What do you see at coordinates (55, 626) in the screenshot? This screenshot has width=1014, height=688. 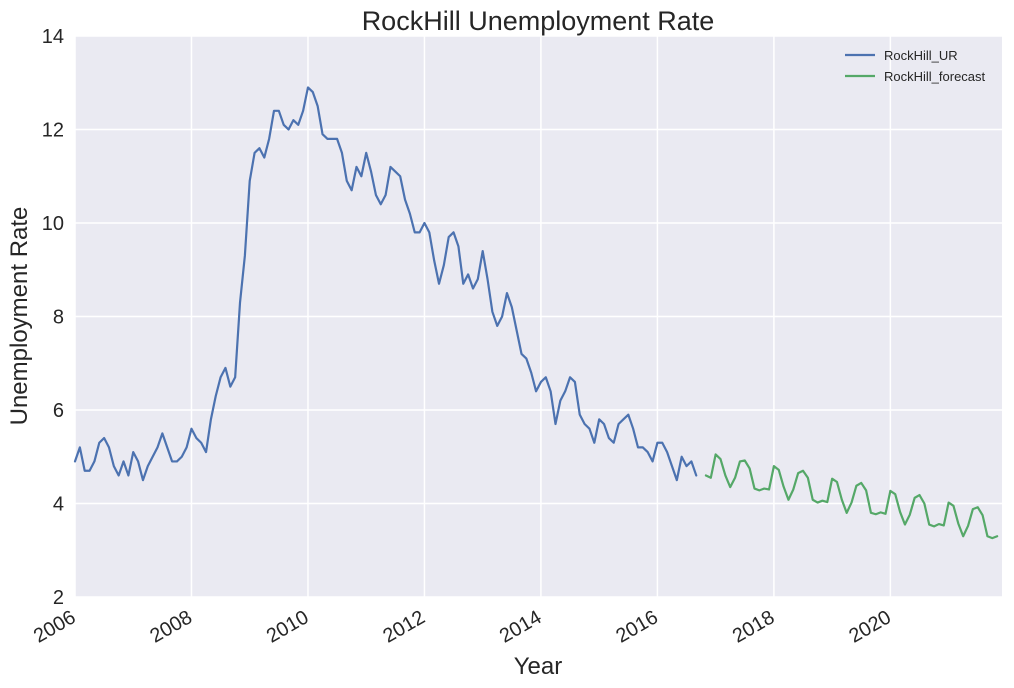 I see `x-tick-label: 2006` at bounding box center [55, 626].